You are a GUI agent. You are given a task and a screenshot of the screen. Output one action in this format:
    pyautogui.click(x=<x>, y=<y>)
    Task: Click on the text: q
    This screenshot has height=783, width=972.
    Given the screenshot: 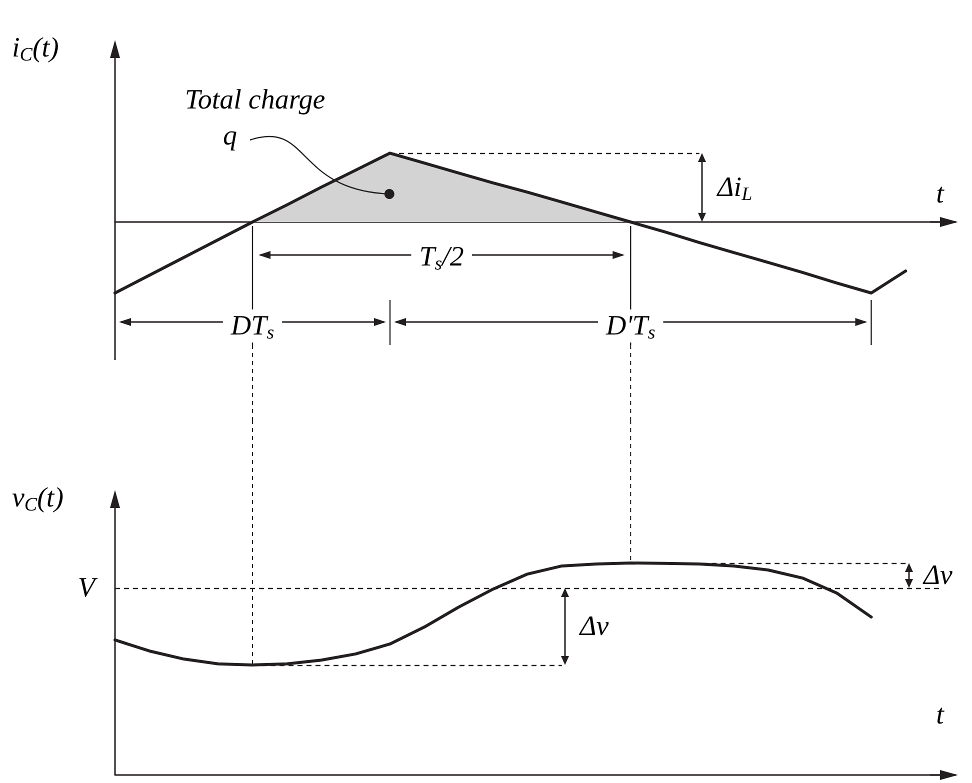 What is the action you would take?
    pyautogui.click(x=230, y=136)
    